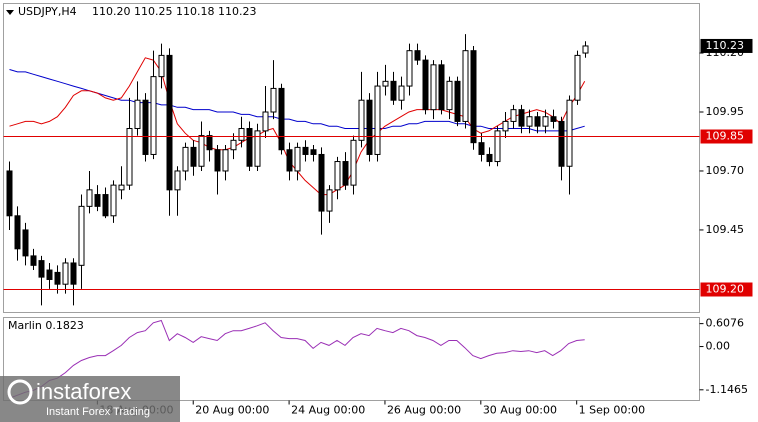  What do you see at coordinates (232, 410) in the screenshot?
I see `x-tick-label: 20 Aug 00:00` at bounding box center [232, 410].